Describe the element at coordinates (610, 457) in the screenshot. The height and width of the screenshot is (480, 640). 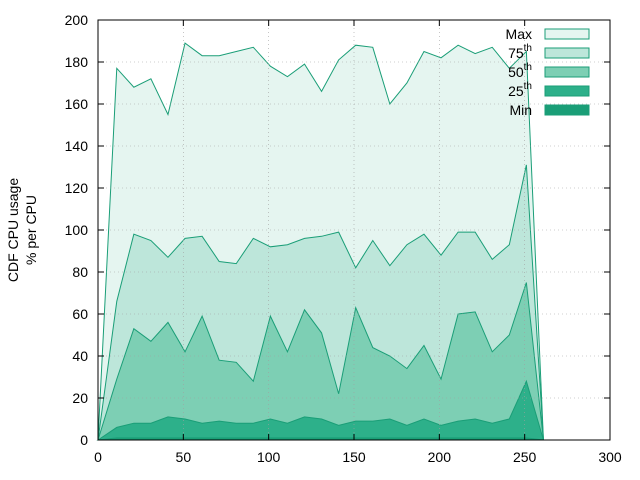
I see `x-tick-label: 300` at that location.